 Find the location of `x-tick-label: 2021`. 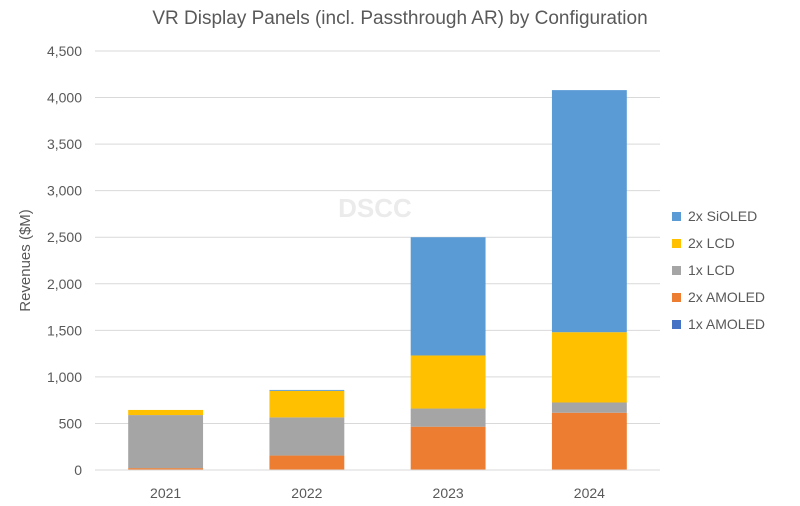

x-tick-label: 2021 is located at coordinates (165, 493).